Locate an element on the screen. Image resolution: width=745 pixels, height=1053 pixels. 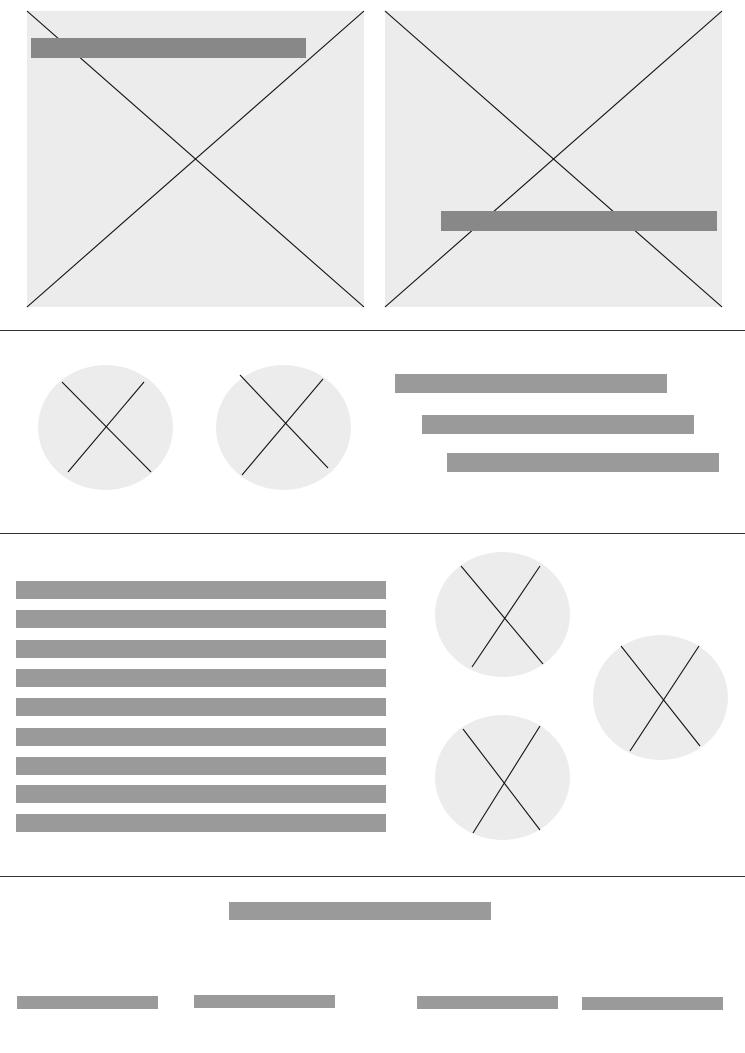
hero-image-left is located at coordinates (195, 159).